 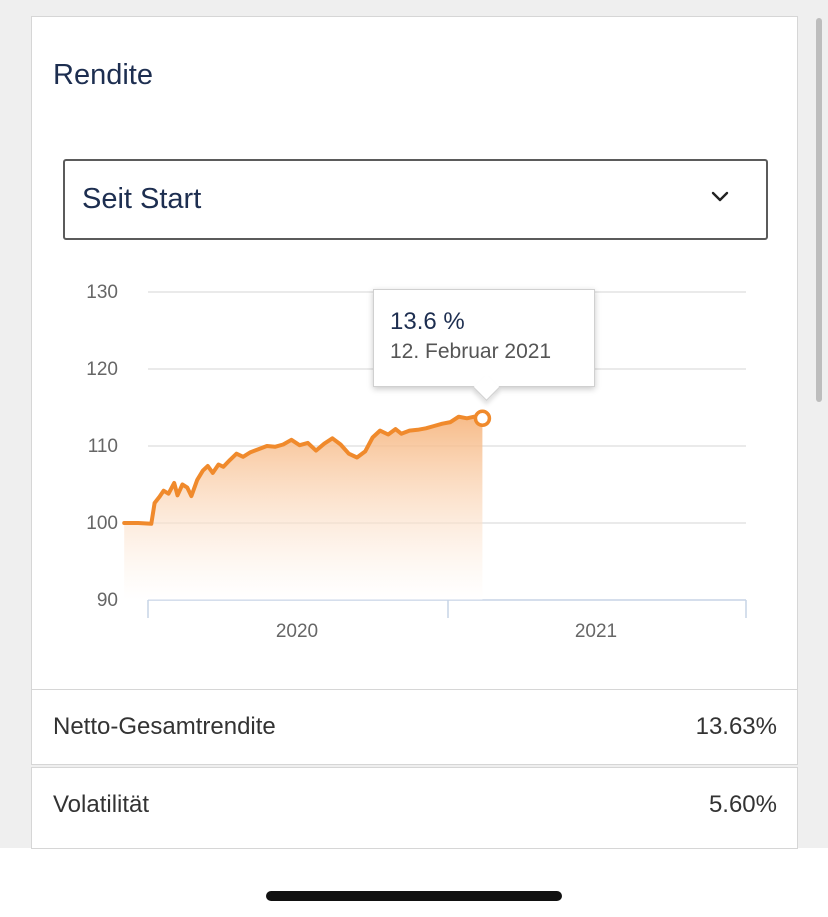 What do you see at coordinates (102, 292) in the screenshot?
I see `y-tick-label: 130` at bounding box center [102, 292].